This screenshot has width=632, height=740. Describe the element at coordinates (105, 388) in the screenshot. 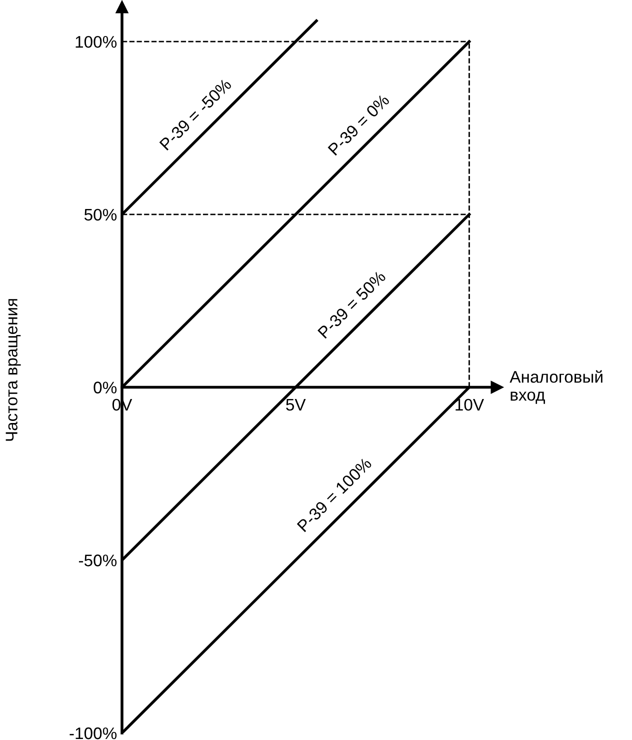

I see `y-tick-label: 0%` at that location.